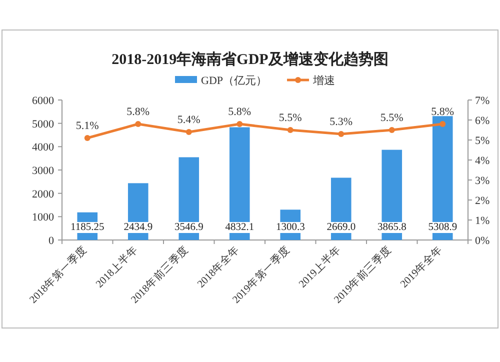 Image resolution: width=500 pixels, height=362 pixels. Describe the element at coordinates (87, 126) in the screenshot. I see `data-label: 5.1%` at that location.